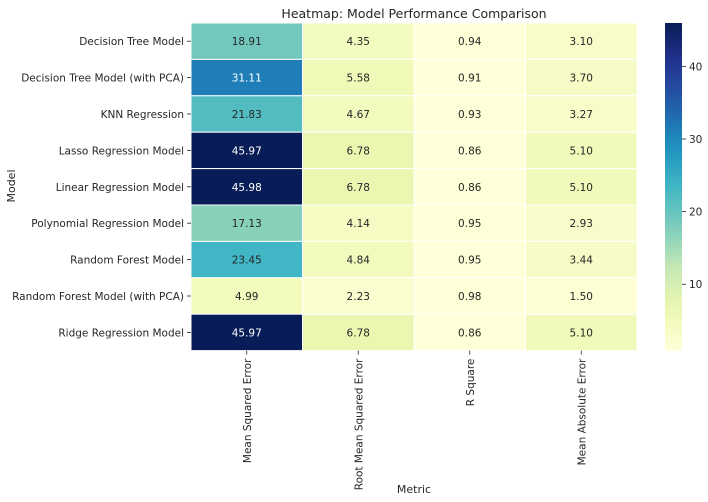 Image resolution: width=708 pixels, height=502 pixels. I want to click on cell-value-label: 3.44, so click(582, 261).